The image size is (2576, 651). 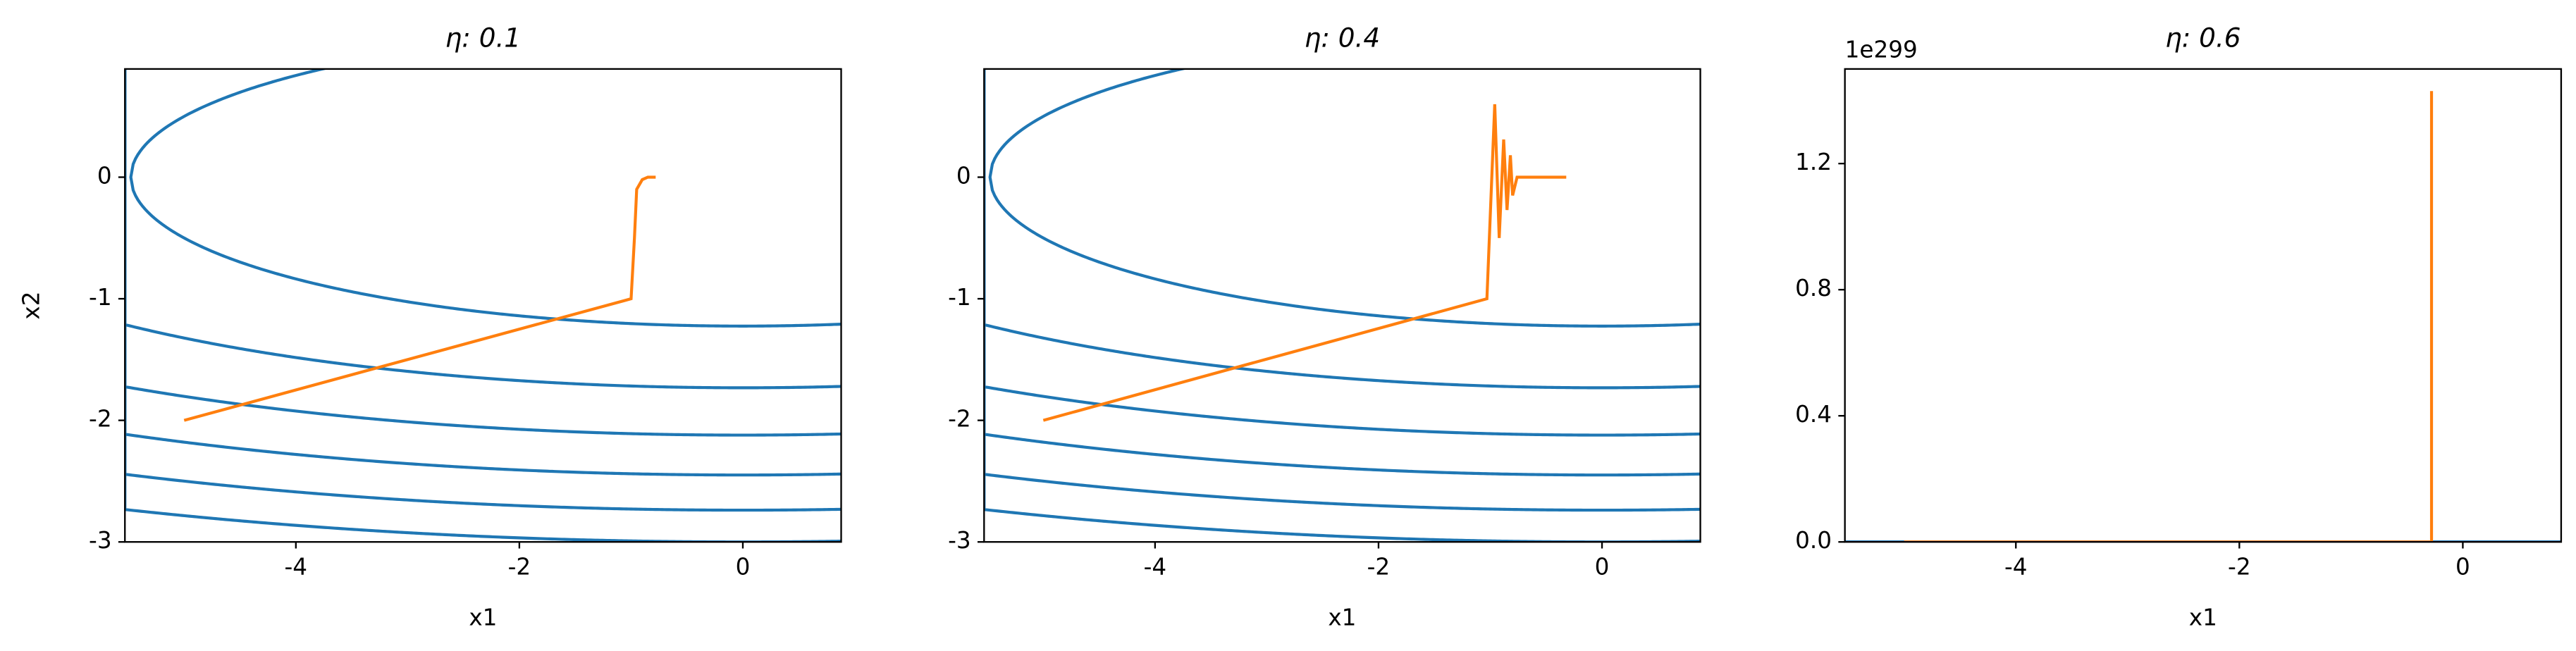 I want to click on y-axis-label: x2, so click(x=32, y=306).